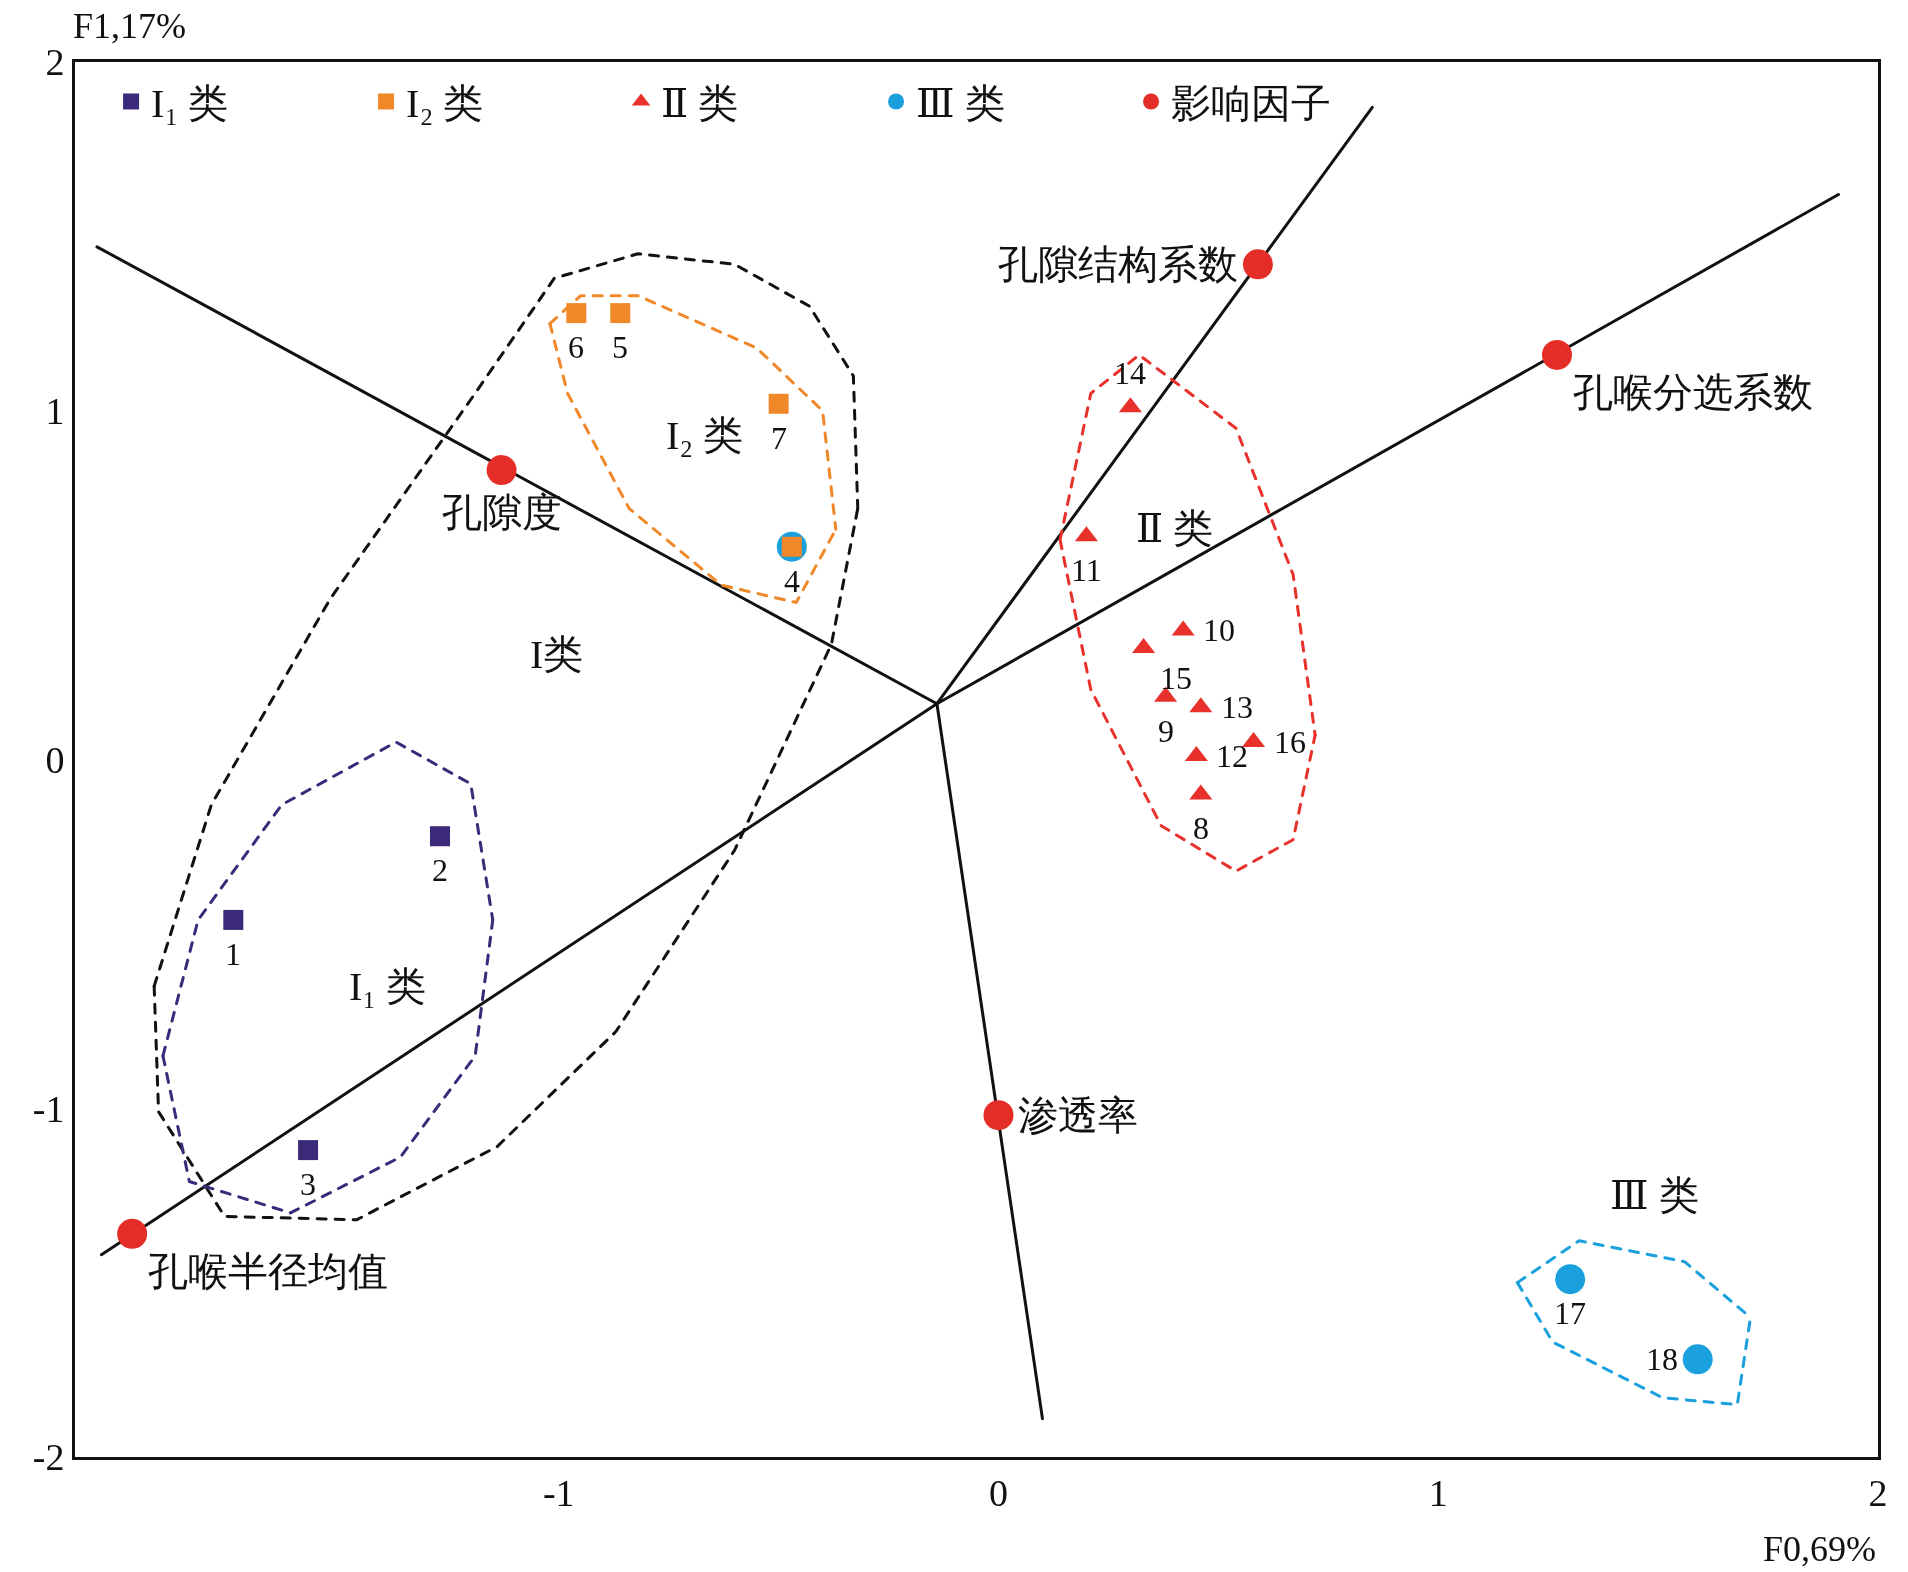  I want to click on annotation: 14, so click(1130, 373).